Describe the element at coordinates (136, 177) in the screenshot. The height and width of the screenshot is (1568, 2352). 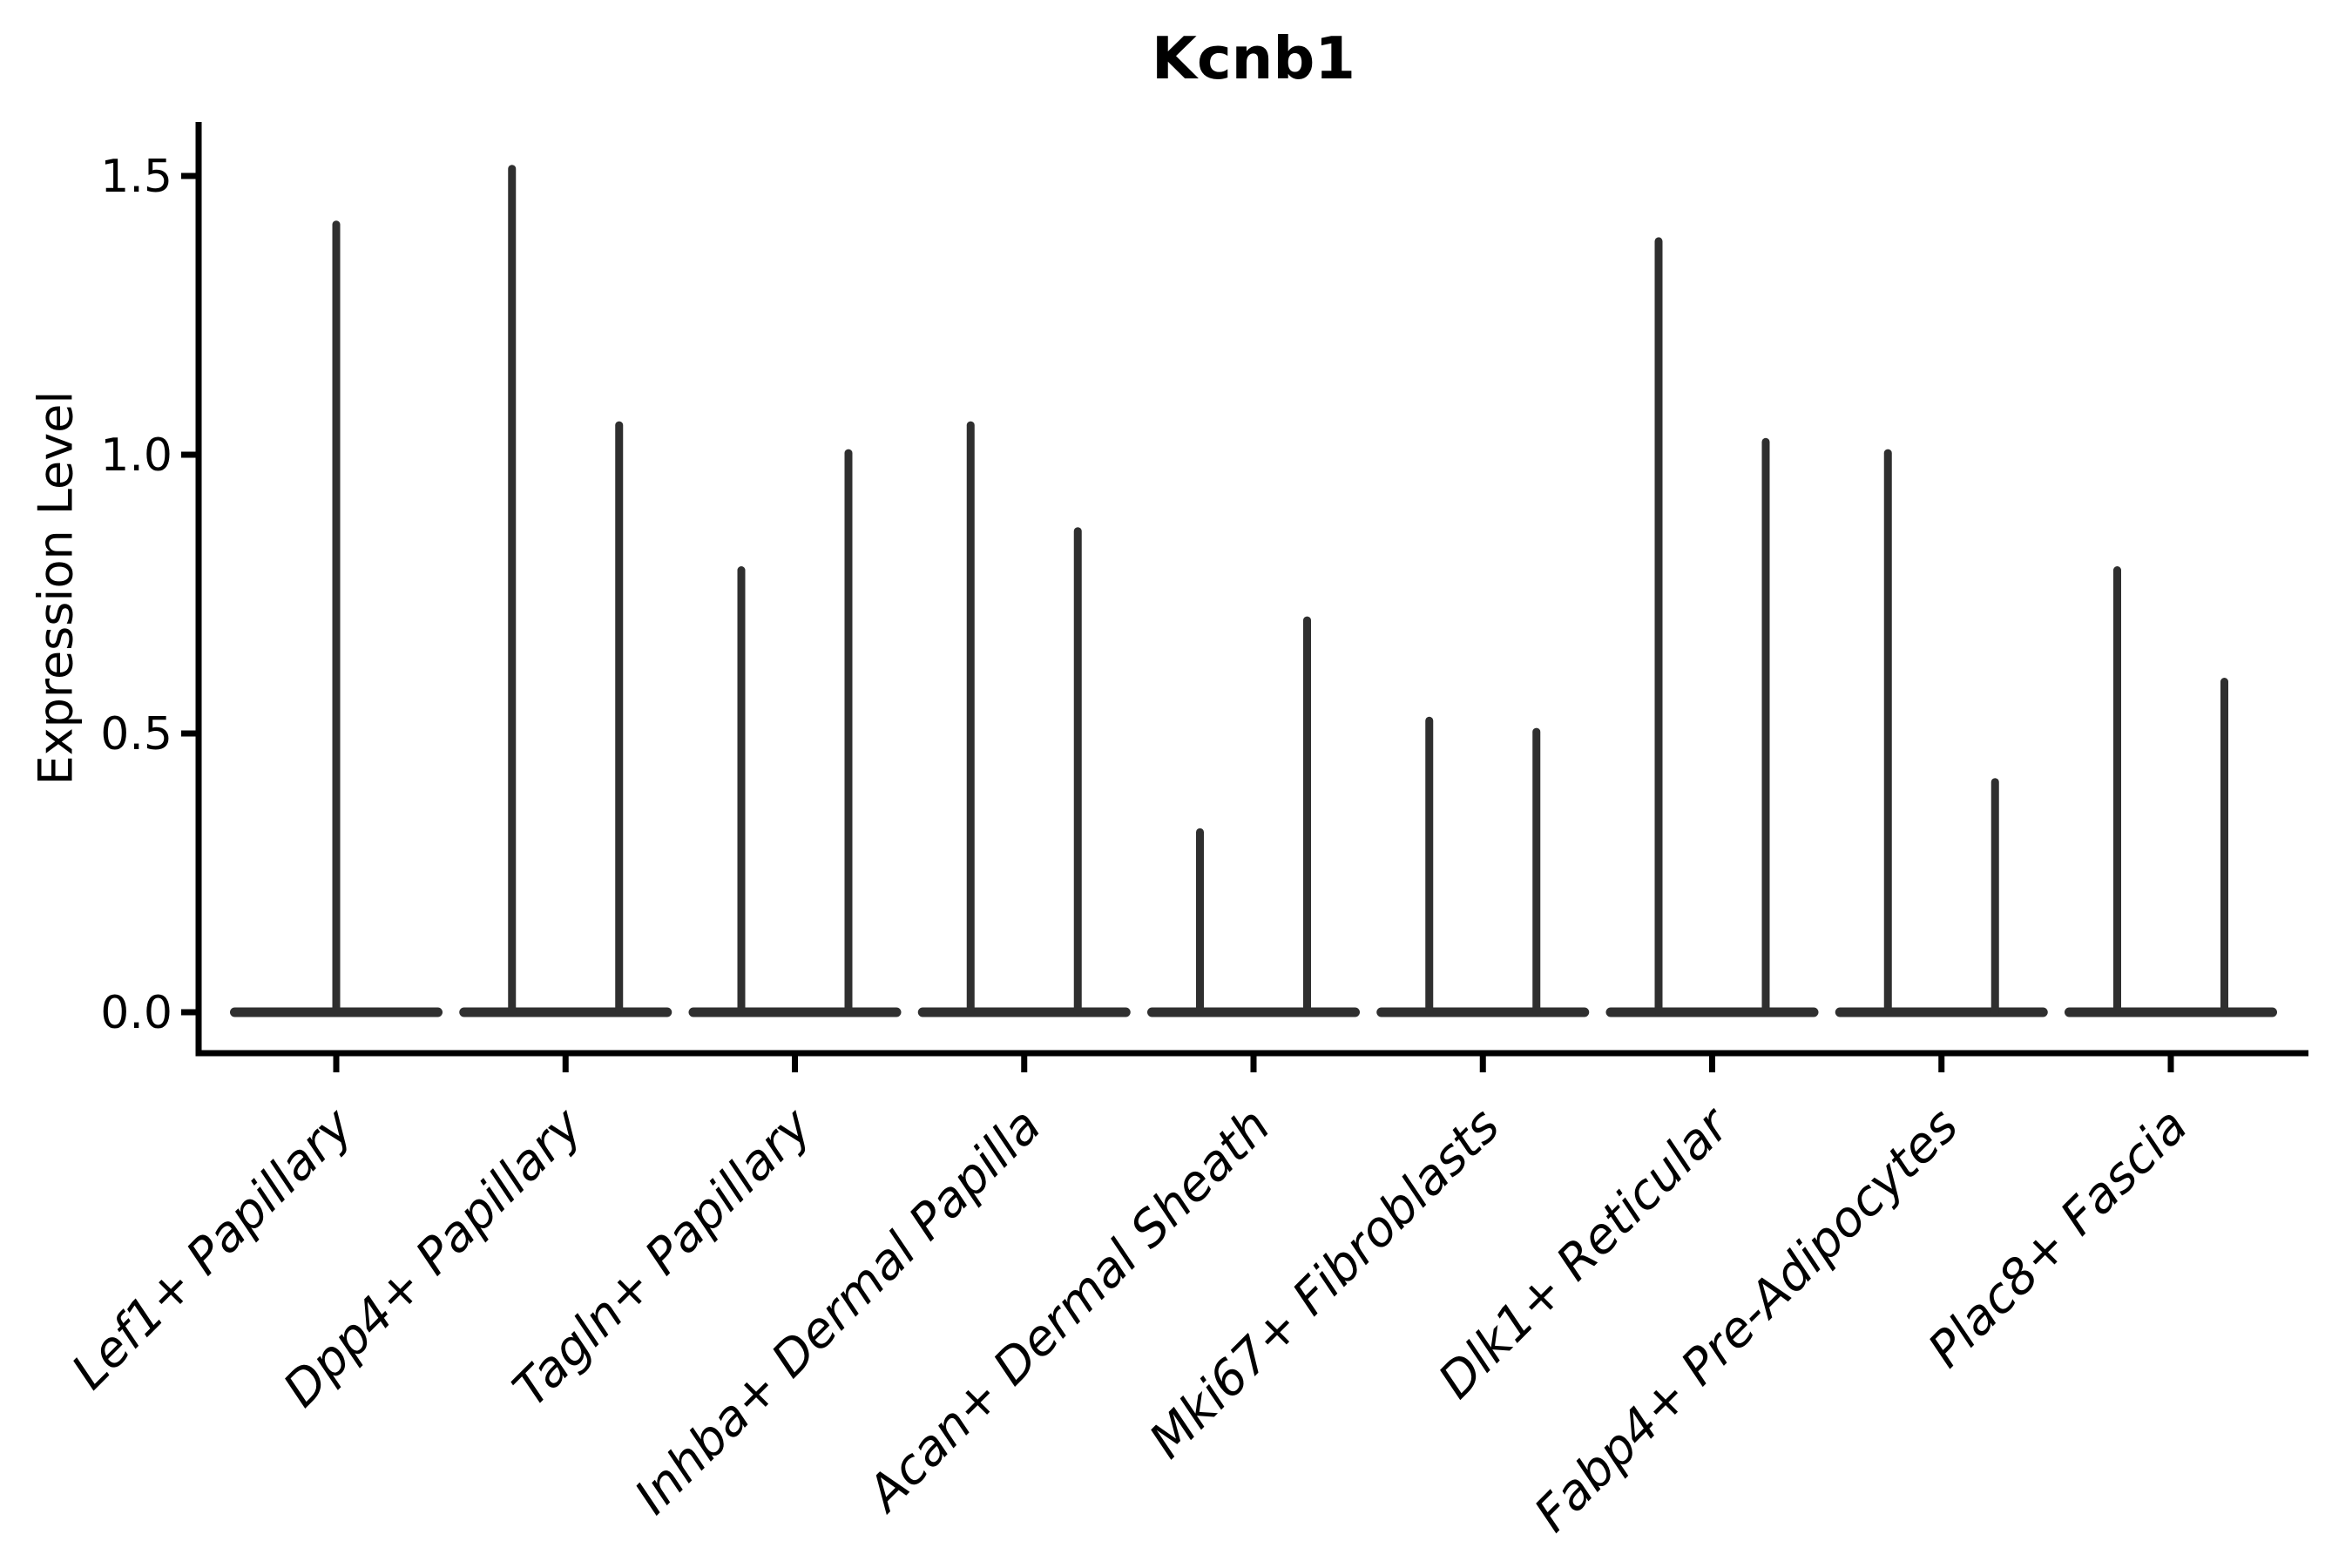
I see `y-tick-label: 1.5` at that location.